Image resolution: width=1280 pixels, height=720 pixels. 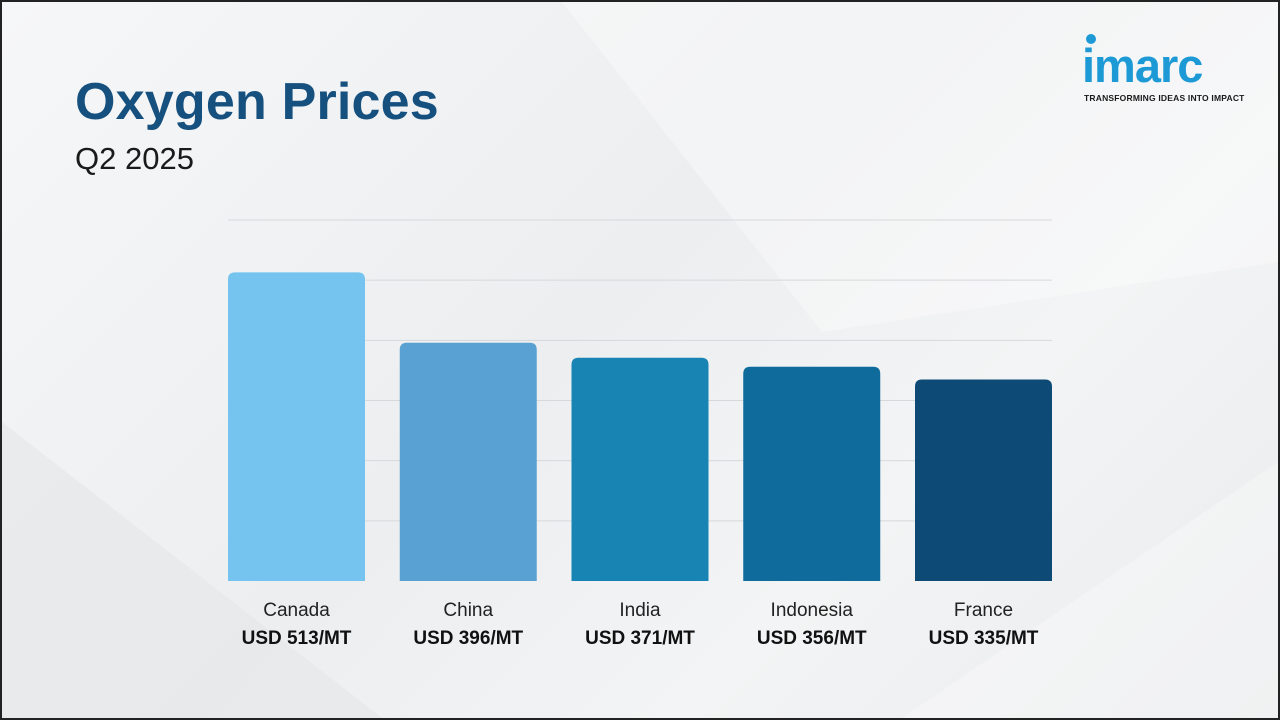 What do you see at coordinates (812, 473) in the screenshot?
I see `bar-indonesia` at bounding box center [812, 473].